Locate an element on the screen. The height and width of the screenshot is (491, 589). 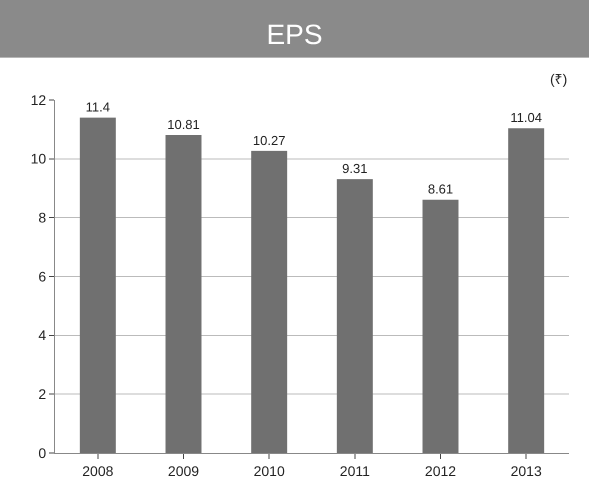
y-tick-label: 8 is located at coordinates (42, 218).